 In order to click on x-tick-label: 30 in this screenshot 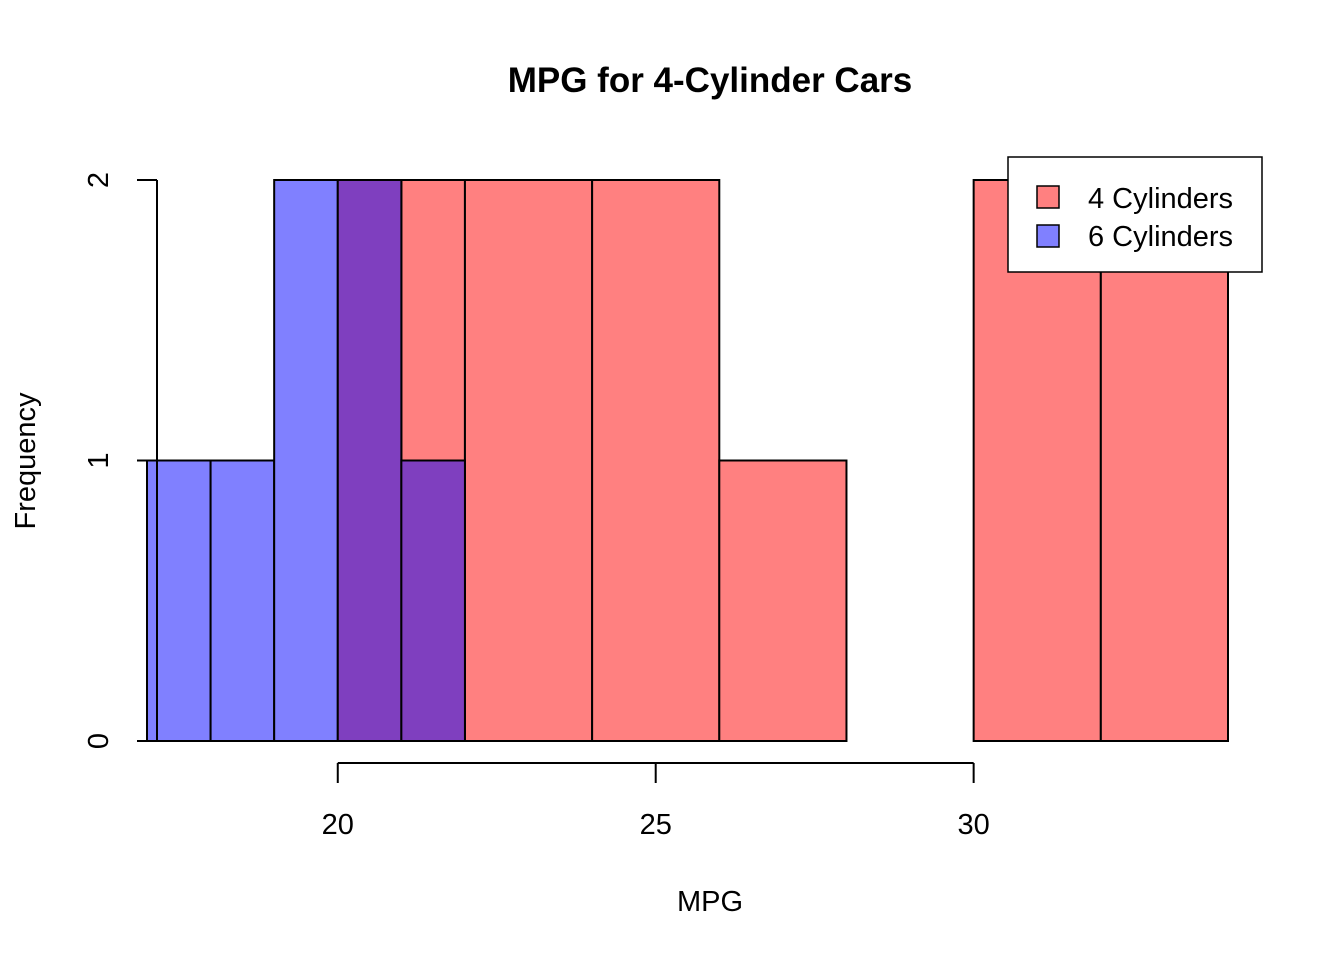, I will do `click(974, 825)`.